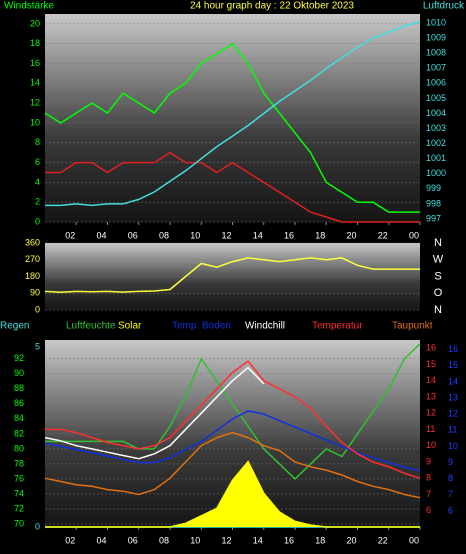  I want to click on series-area, so click(232, 494).